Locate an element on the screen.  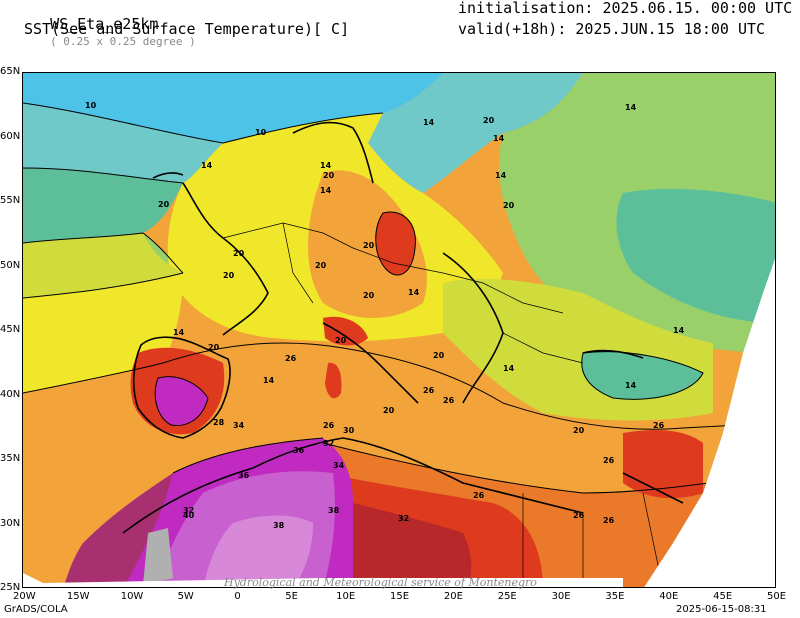
lat-label: 50N is located at coordinates (10, 265).